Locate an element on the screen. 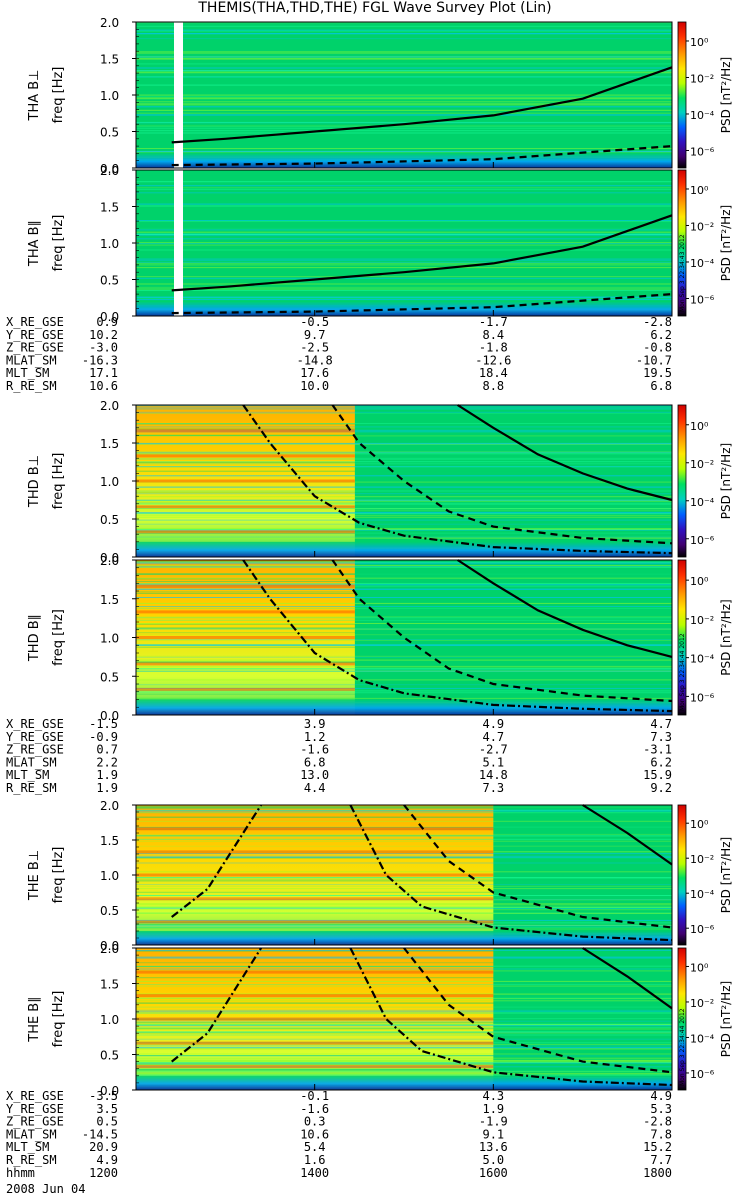 Image resolution: width=750 pixels, height=1204 pixels. y-axis-probe-label: THE B∥ is located at coordinates (34, 1019).